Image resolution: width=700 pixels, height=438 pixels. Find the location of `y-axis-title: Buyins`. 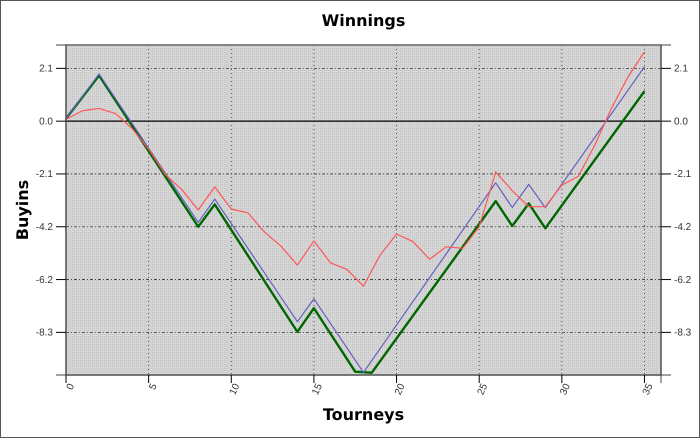

y-axis-title: Buyins is located at coordinates (22, 210).